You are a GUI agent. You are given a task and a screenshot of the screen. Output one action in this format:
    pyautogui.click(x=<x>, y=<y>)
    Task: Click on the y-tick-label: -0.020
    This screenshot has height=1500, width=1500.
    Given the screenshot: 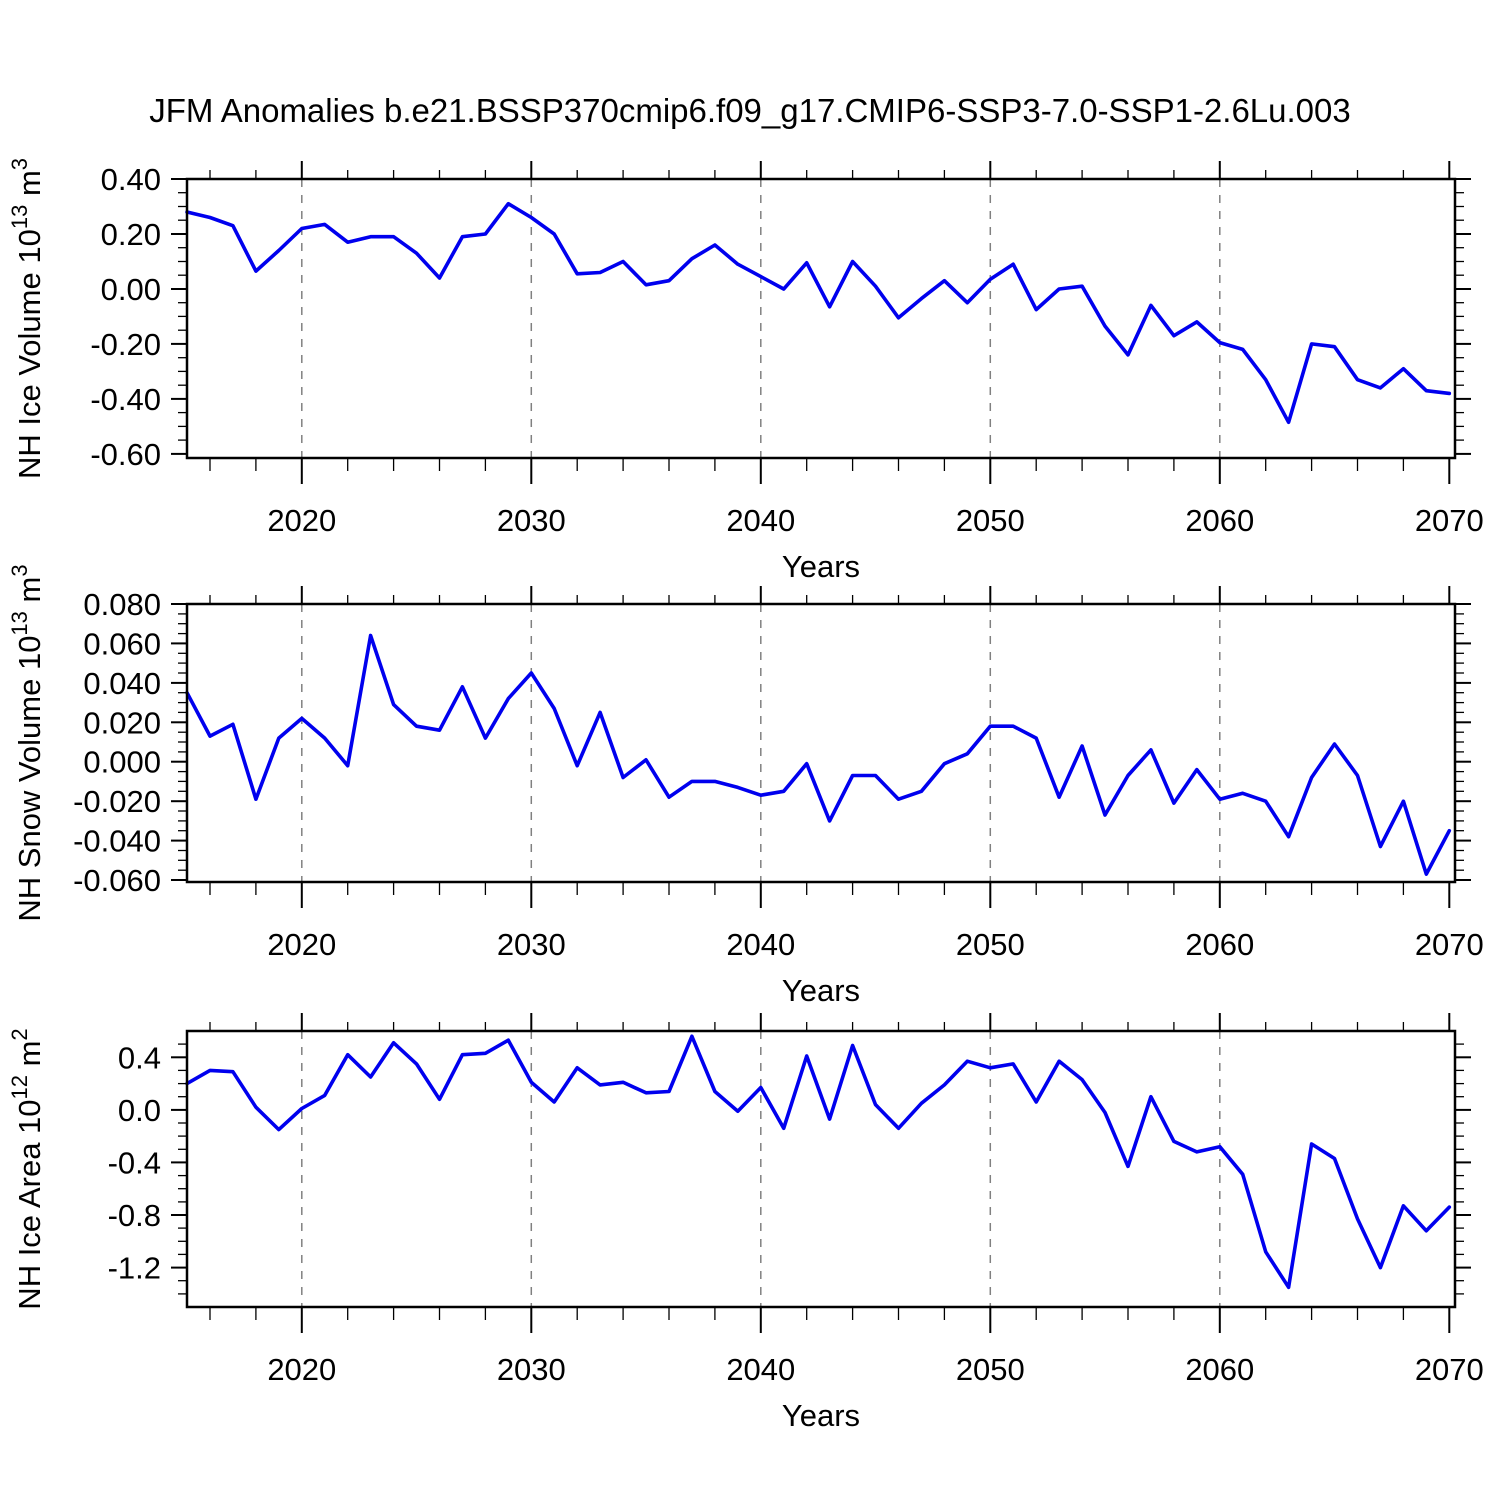 What is the action you would take?
    pyautogui.click(x=117, y=801)
    